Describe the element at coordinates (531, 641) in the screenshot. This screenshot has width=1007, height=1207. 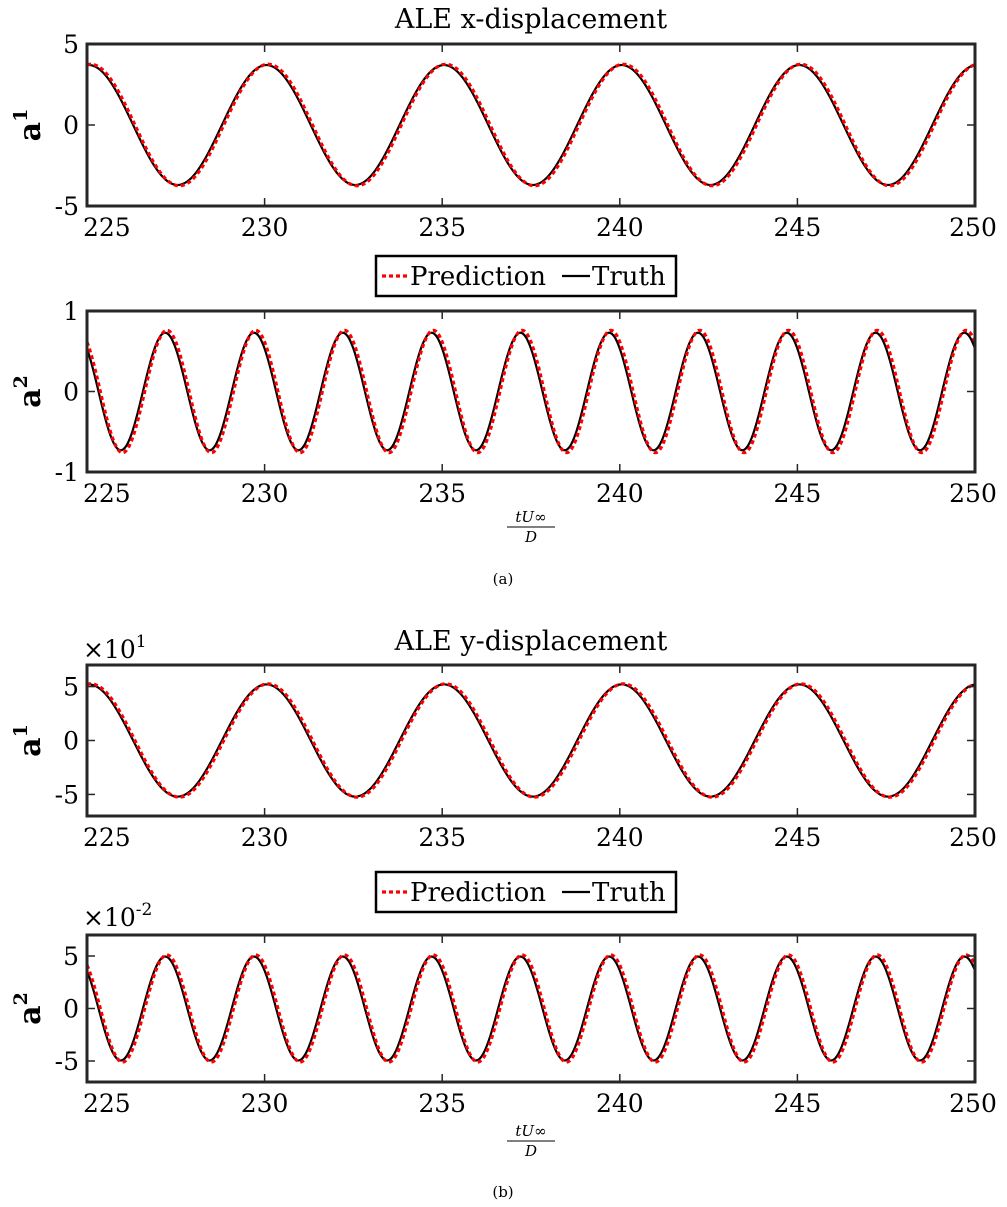
I see `chart-title: ALE y-displacement` at that location.